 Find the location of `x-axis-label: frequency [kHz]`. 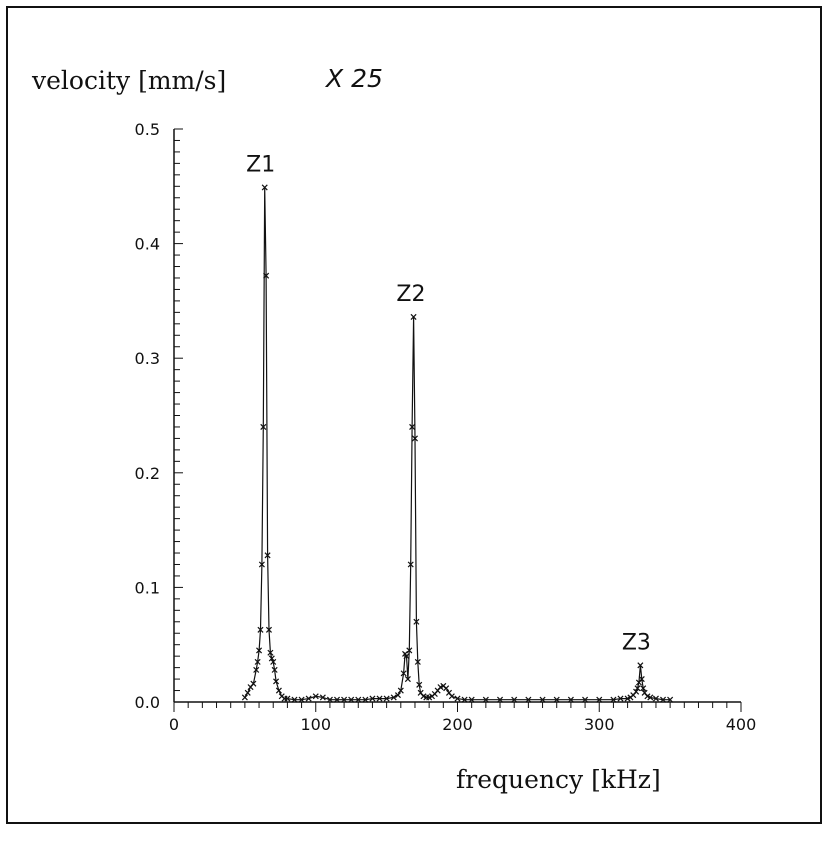

x-axis-label: frequency [kHz] is located at coordinates (558, 779).